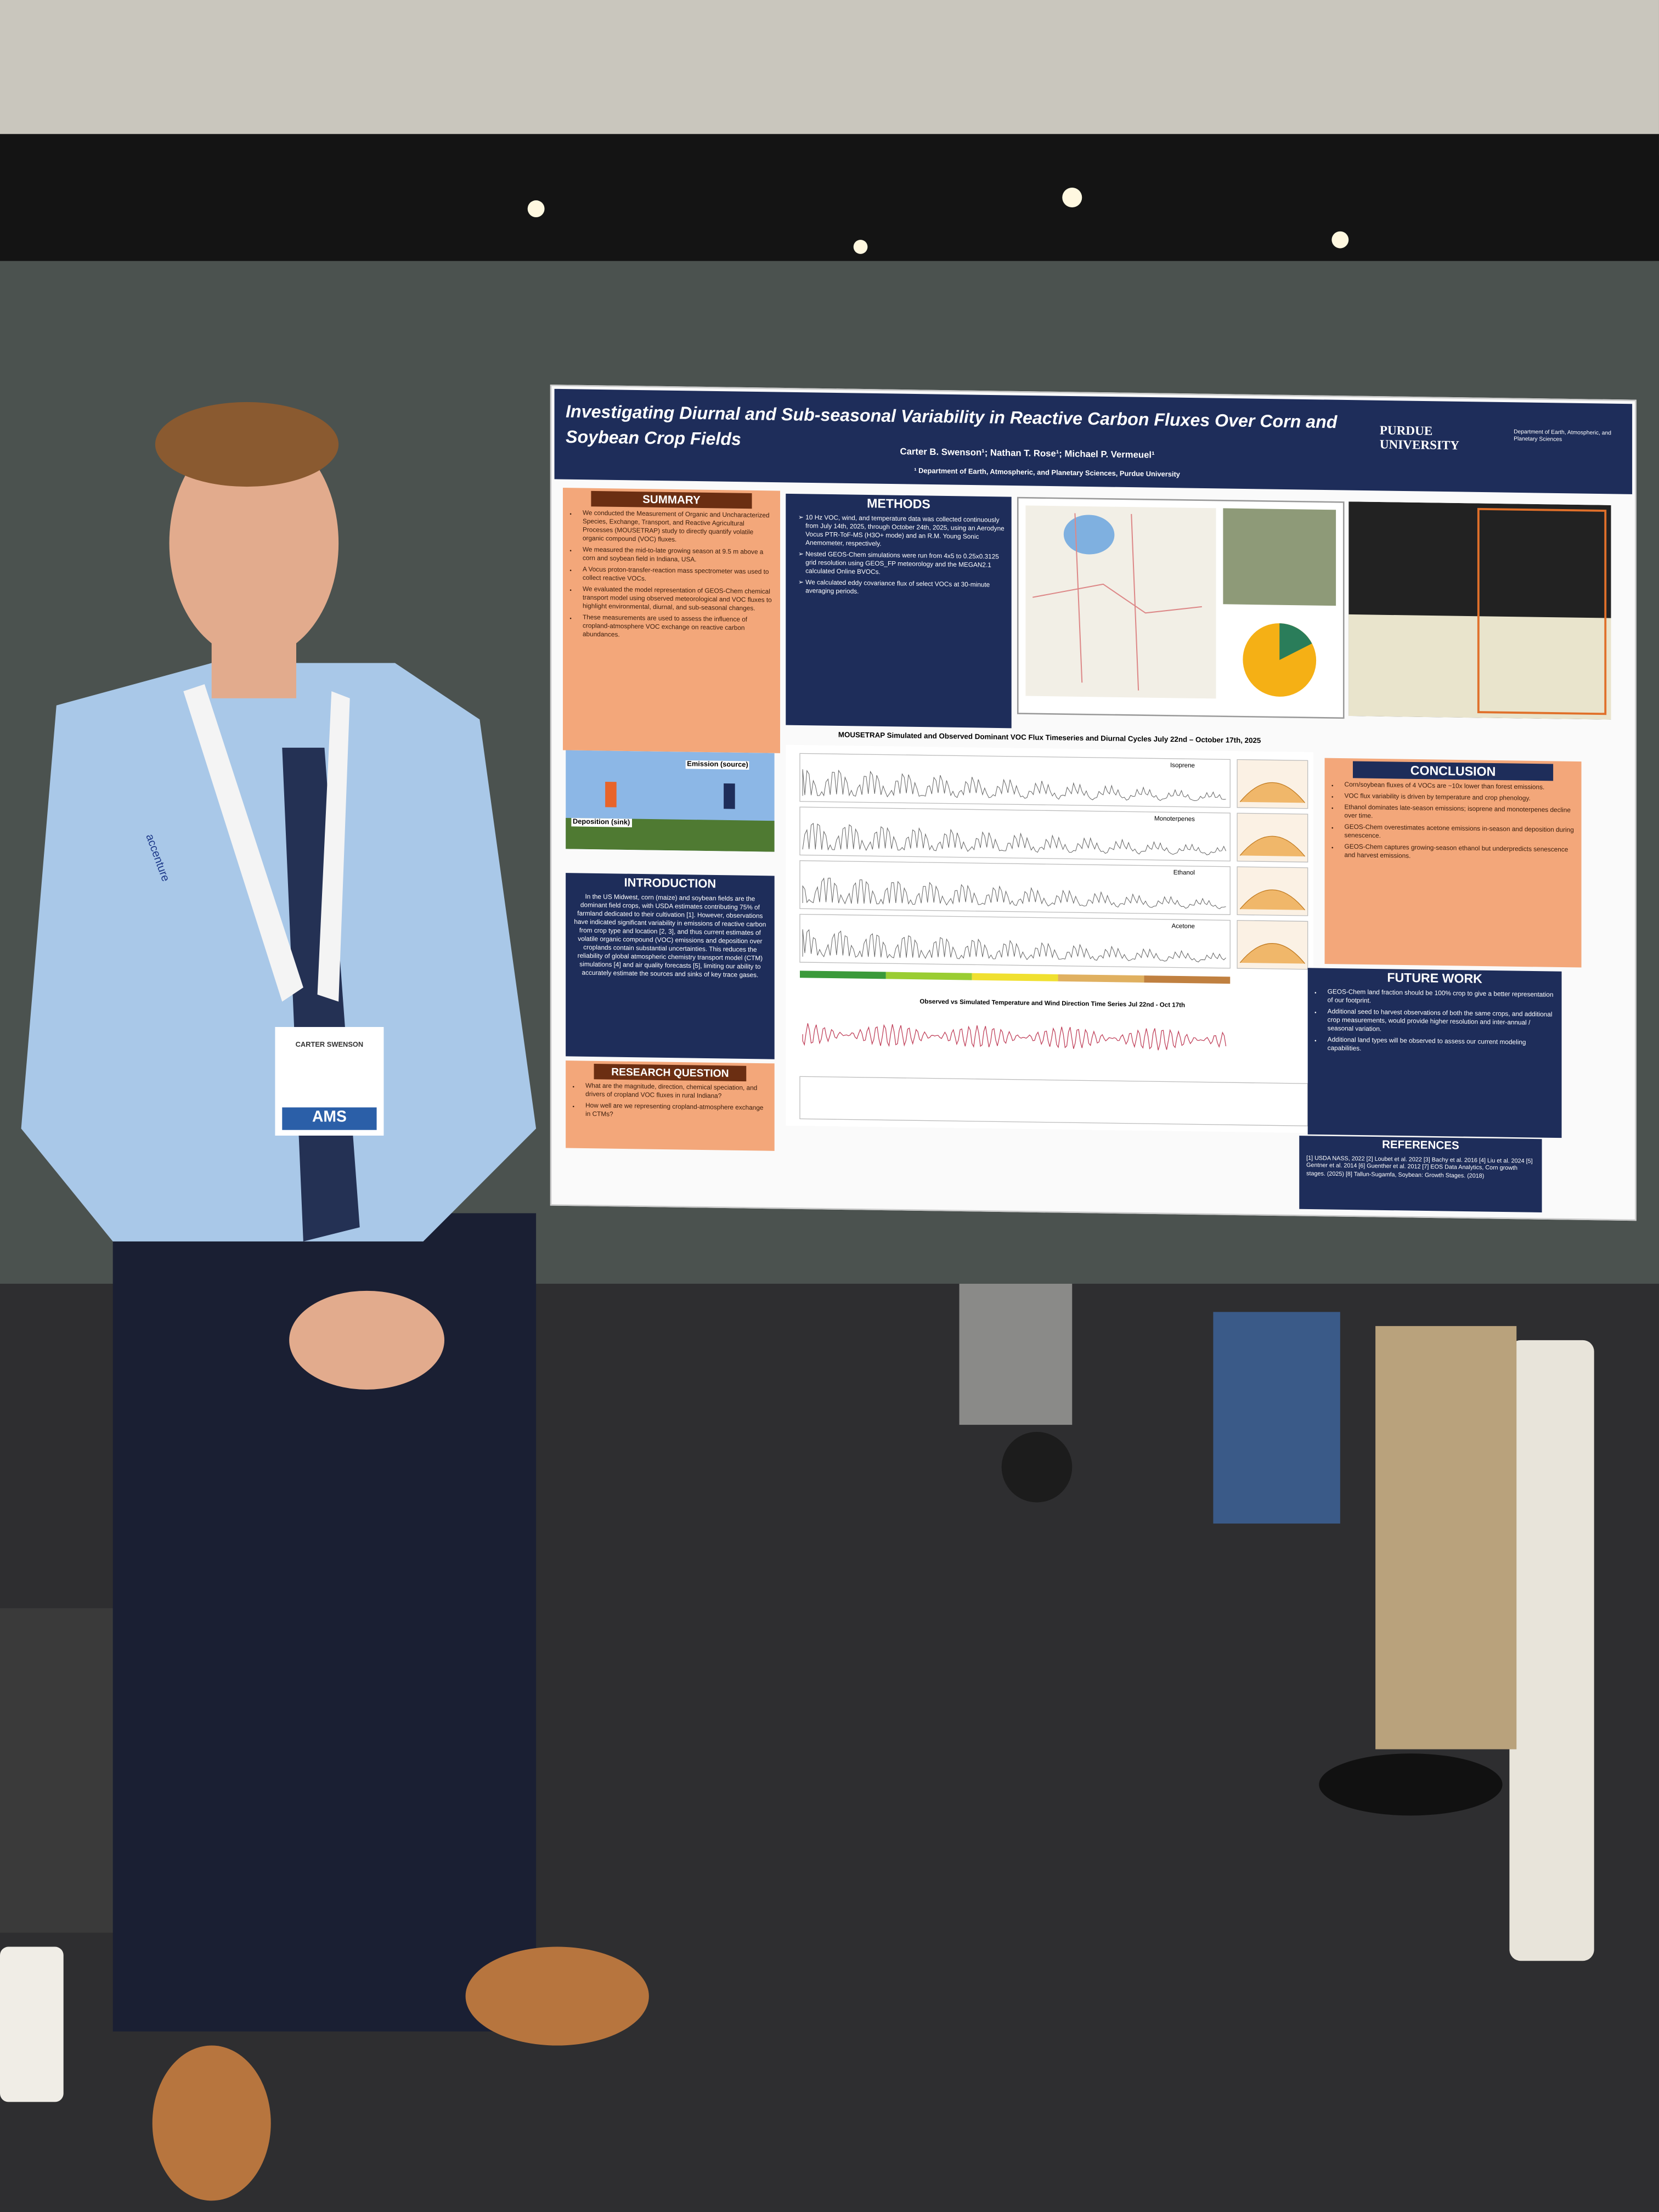 The height and width of the screenshot is (2212, 1659). What do you see at coordinates (601, 822) in the screenshot?
I see `deposition-label: Deposition (sink)` at bounding box center [601, 822].